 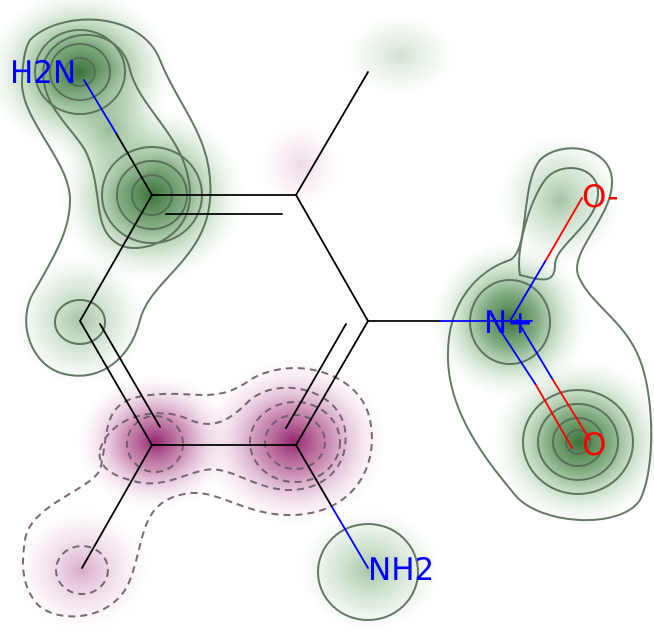 I want to click on atom-label-amine-top: H2N, so click(x=43, y=73).